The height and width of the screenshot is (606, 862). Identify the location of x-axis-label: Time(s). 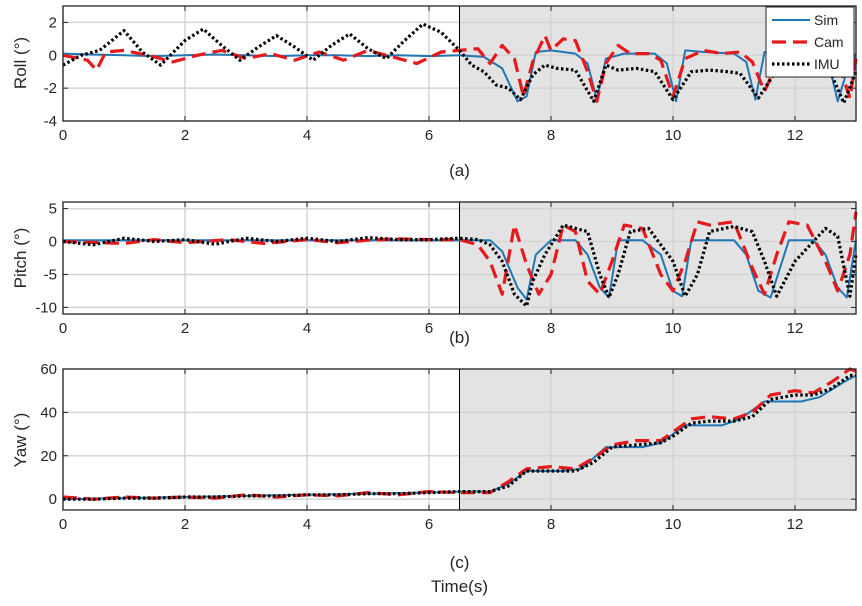
(459, 586).